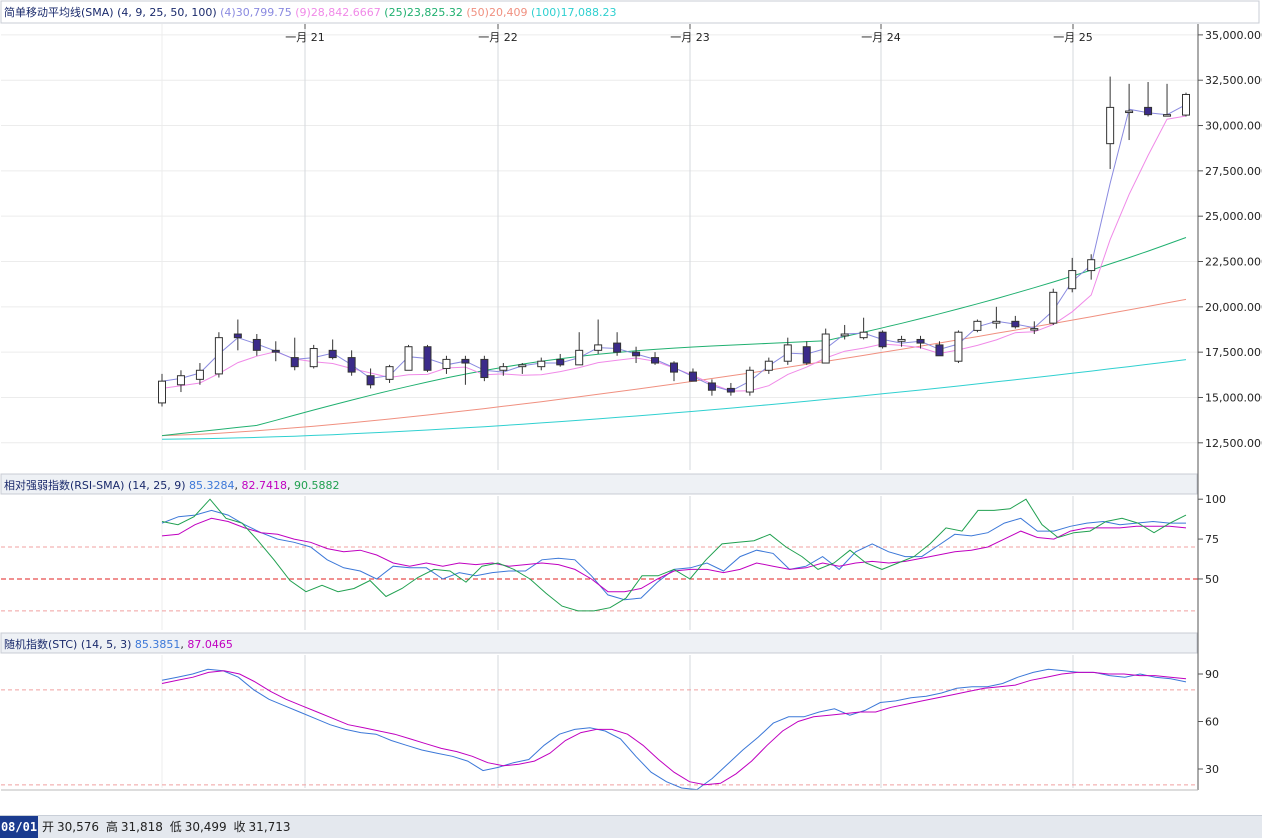 The image size is (1262, 838). I want to click on high-label: 高, so click(111, 827).